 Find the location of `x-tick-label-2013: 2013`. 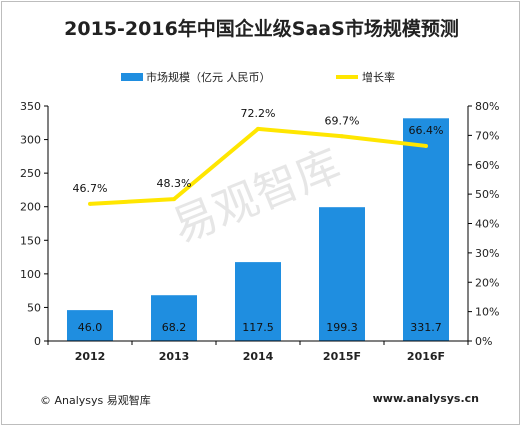

x-tick-label-2013: 2013 is located at coordinates (174, 356).